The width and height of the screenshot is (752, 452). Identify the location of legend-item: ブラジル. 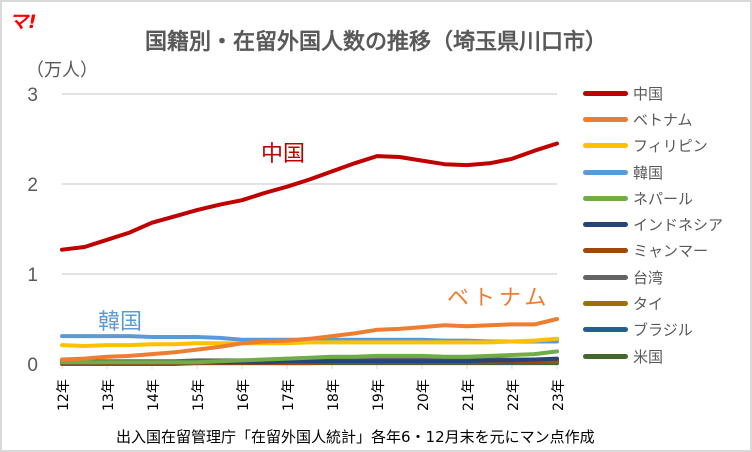
(653, 330).